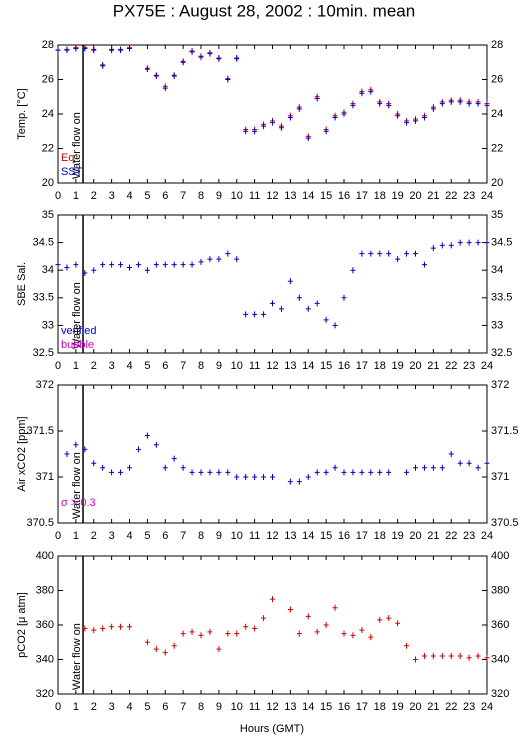 This screenshot has width=529, height=744. I want to click on y-axis-label: SBE Sal., so click(22, 284).